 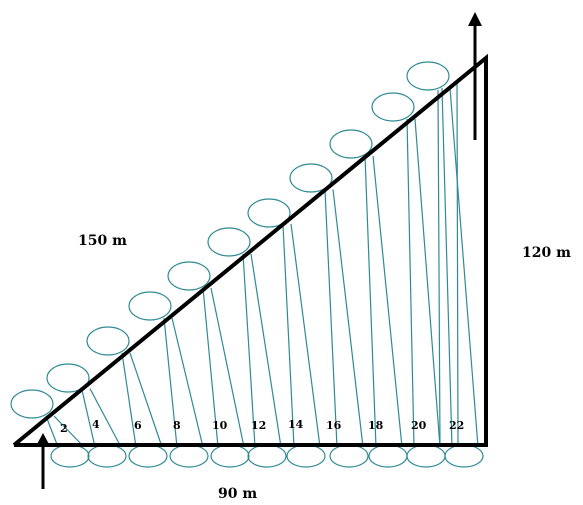 I want to click on lap-number-label: 18, so click(x=376, y=425).